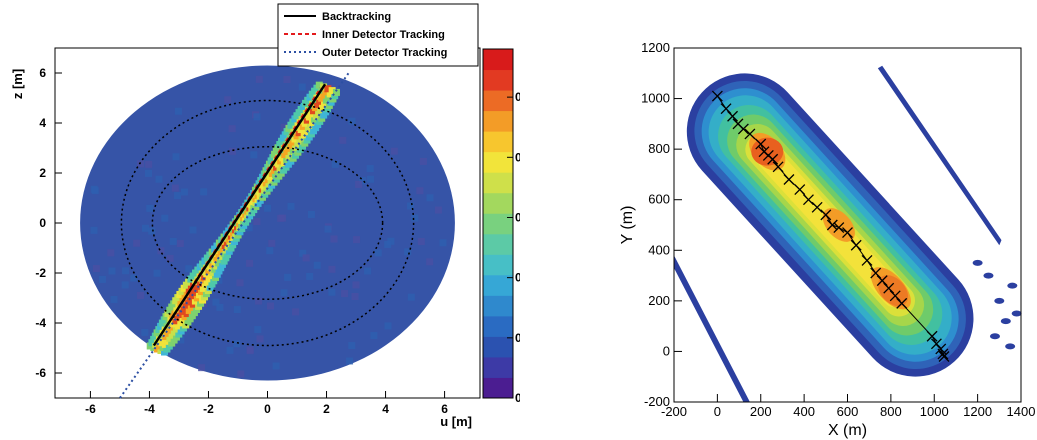  What do you see at coordinates (891, 411) in the screenshot?
I see `x-tick-label: 800` at bounding box center [891, 411].